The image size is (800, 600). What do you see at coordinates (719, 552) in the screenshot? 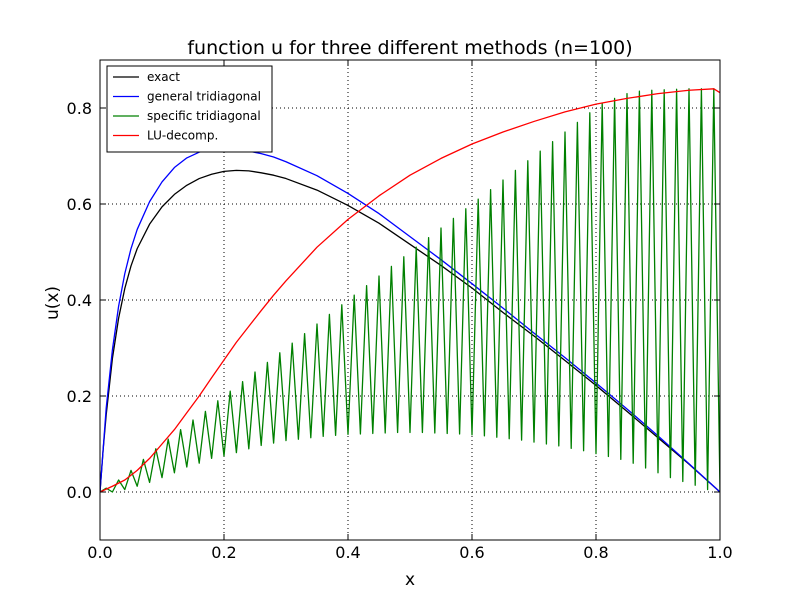
I see `x-tick-label: 1.0` at bounding box center [719, 552].